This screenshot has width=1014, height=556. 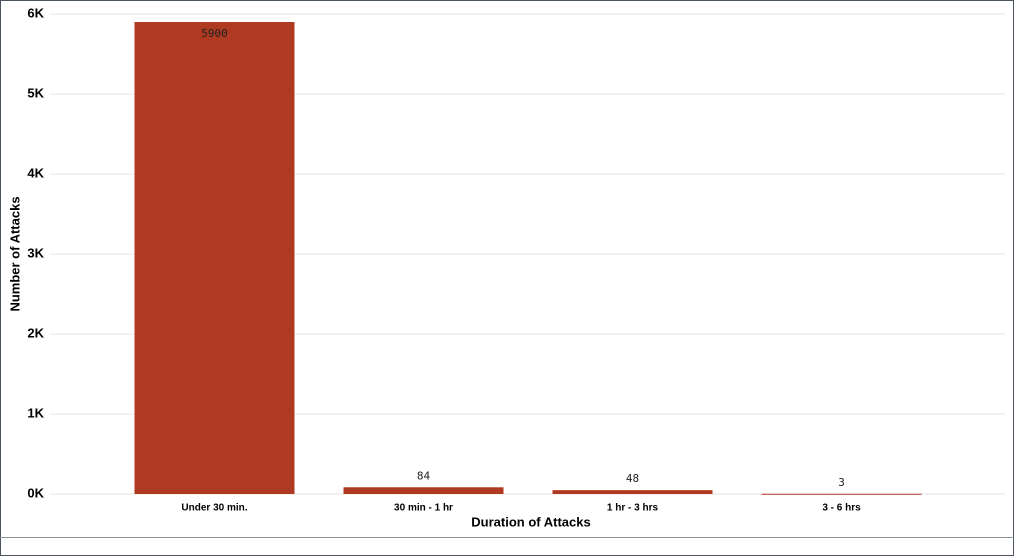 What do you see at coordinates (214, 508) in the screenshot?
I see `x-tick-label: Under 30 min.` at bounding box center [214, 508].